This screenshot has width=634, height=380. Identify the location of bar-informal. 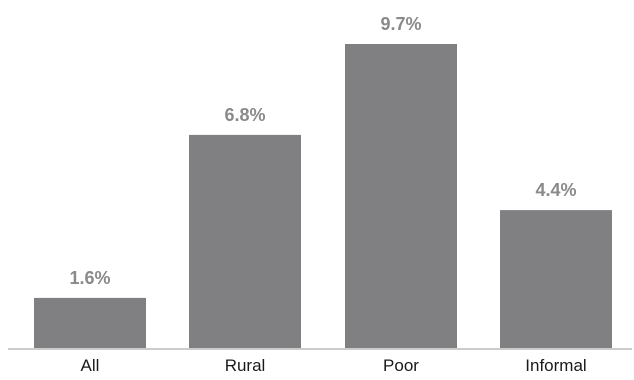
(556, 279).